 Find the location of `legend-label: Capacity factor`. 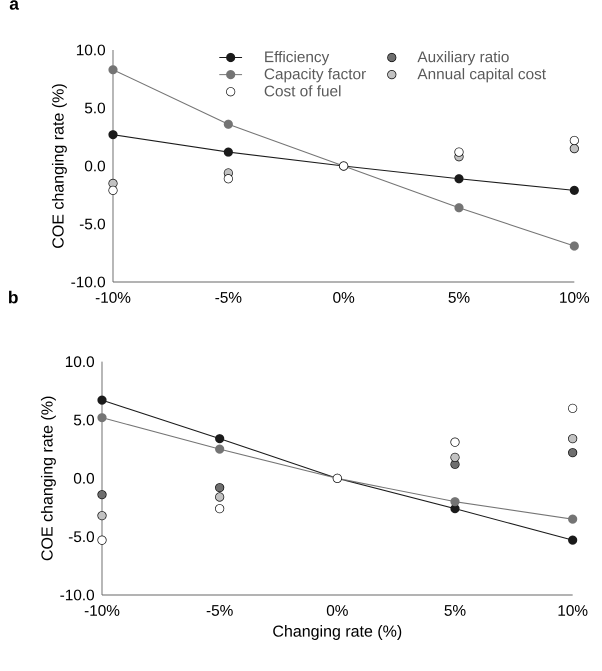

legend-label: Capacity factor is located at coordinates (315, 75).